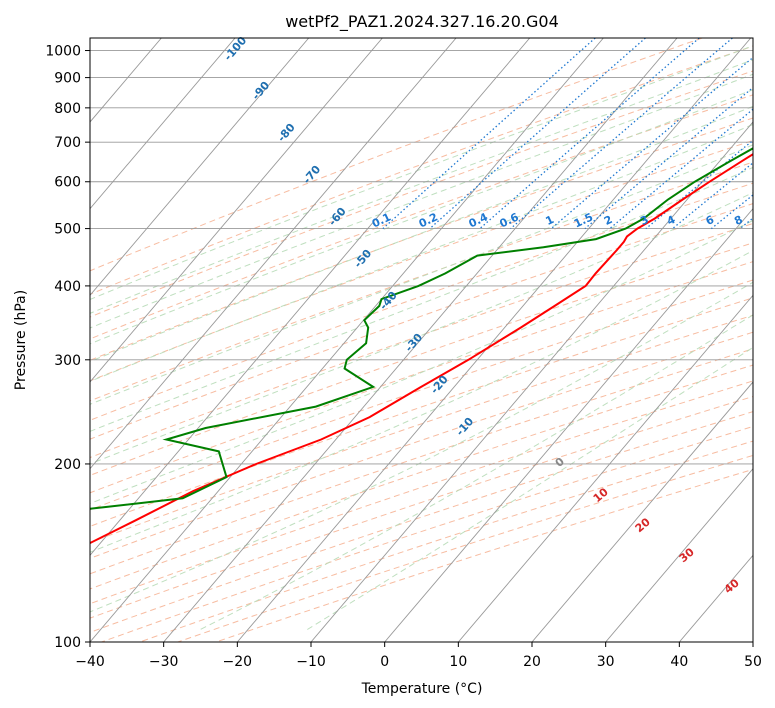 This screenshot has width=775, height=708. What do you see at coordinates (381, 220) in the screenshot?
I see `mixing-ratio-label: 0.1` at bounding box center [381, 220].